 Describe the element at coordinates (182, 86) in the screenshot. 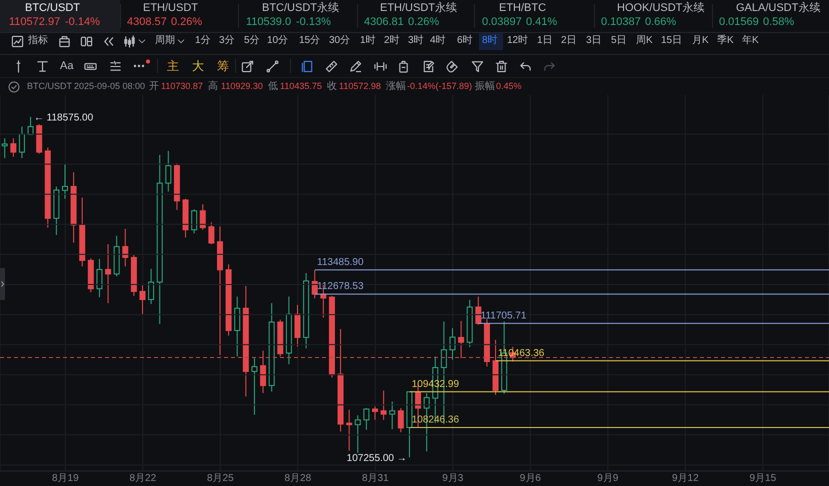

I see `text: 110730.87` at that location.